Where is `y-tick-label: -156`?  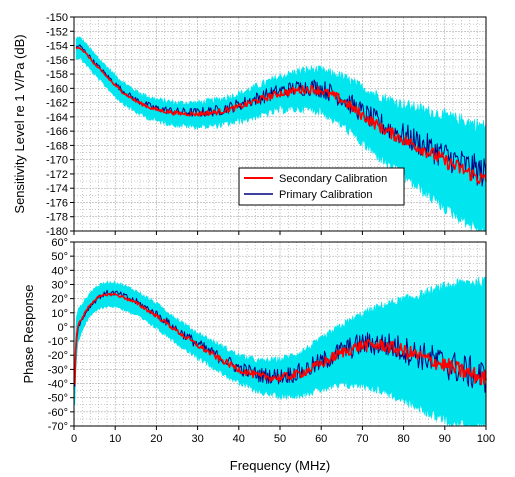 y-tick-label: -156 is located at coordinates (57, 61).